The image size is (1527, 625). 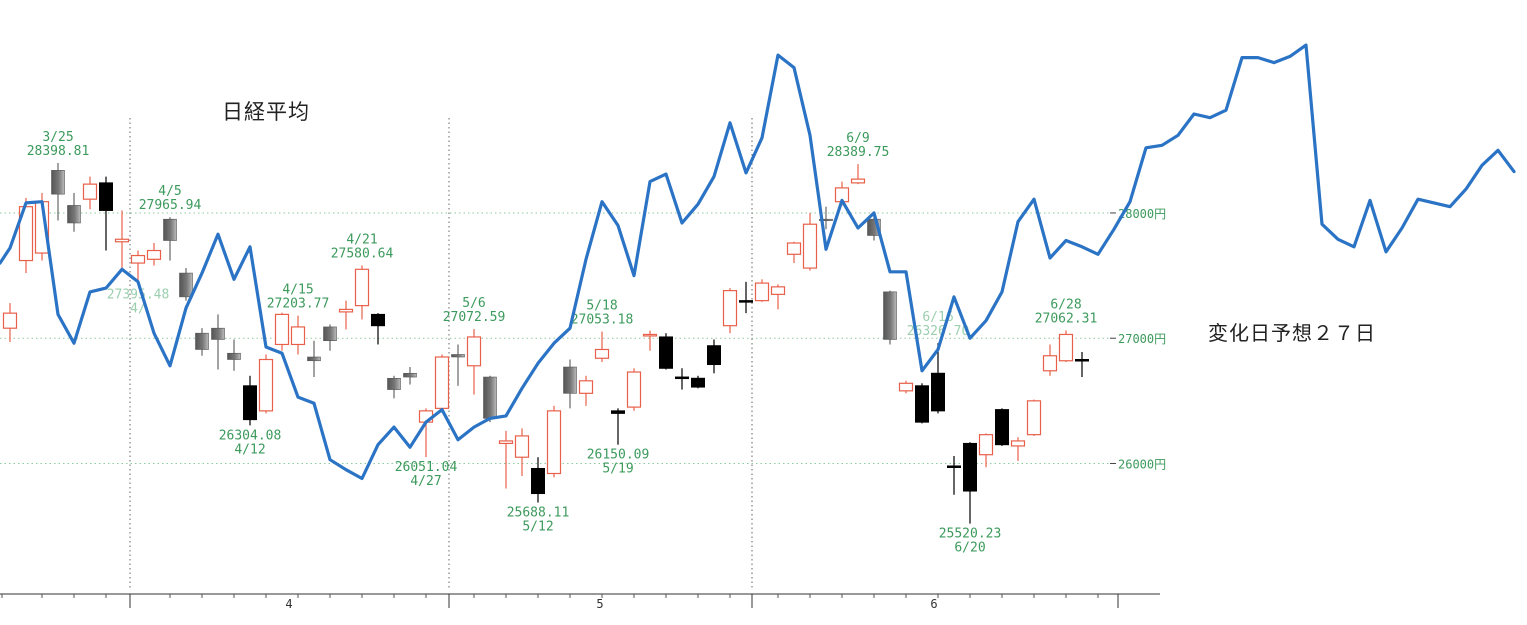 I want to click on y-tick-label: 27000円, so click(x=1142, y=339).